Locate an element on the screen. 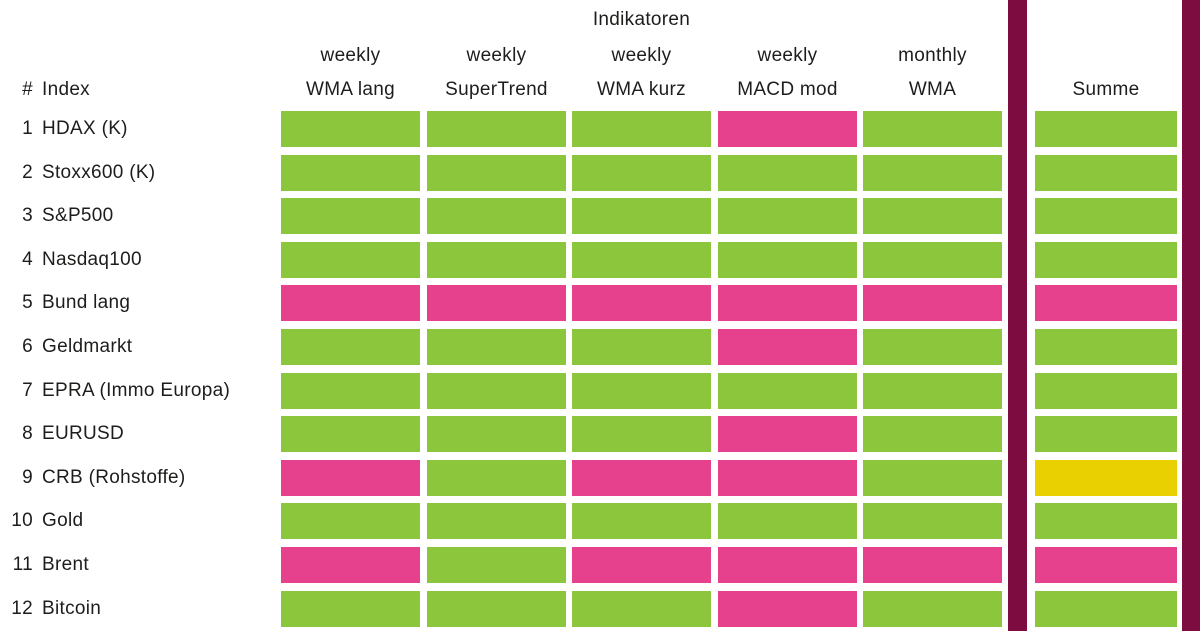 The image size is (1200, 631). col-header-macd-mod: MACD mod is located at coordinates (787, 89).